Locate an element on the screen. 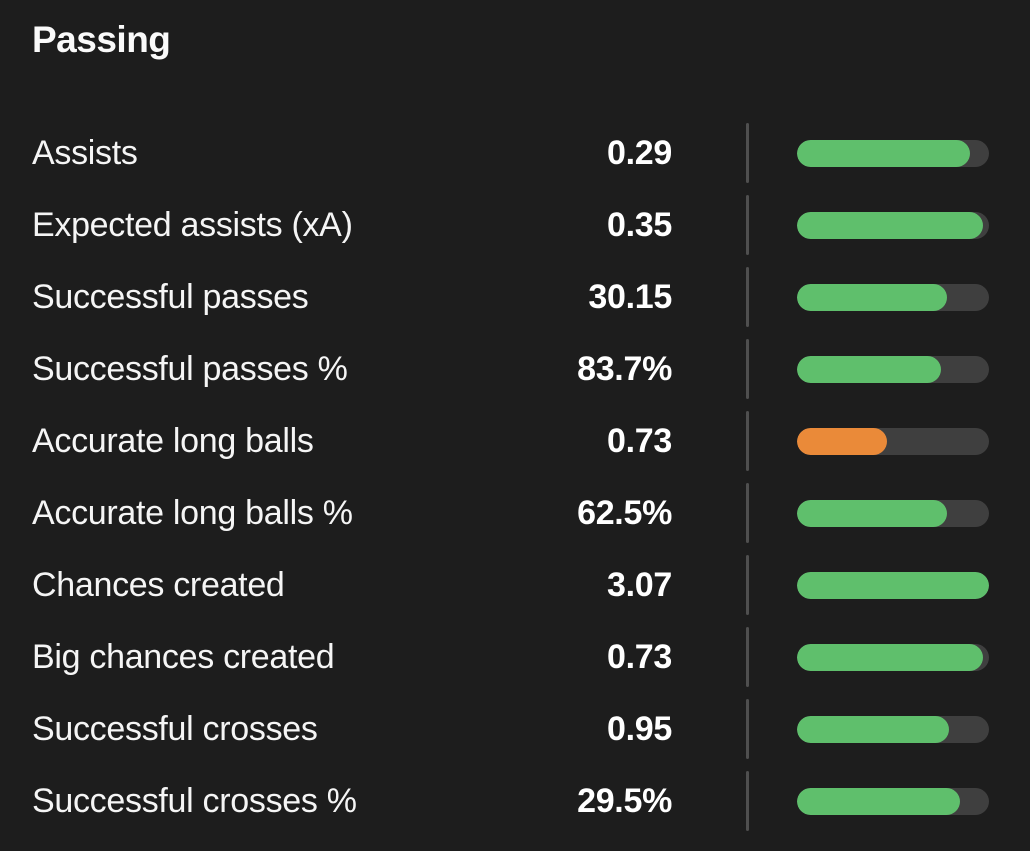 Image resolution: width=1030 pixels, height=851 pixels. stat-label: Expected assists (xA) is located at coordinates (192, 224).